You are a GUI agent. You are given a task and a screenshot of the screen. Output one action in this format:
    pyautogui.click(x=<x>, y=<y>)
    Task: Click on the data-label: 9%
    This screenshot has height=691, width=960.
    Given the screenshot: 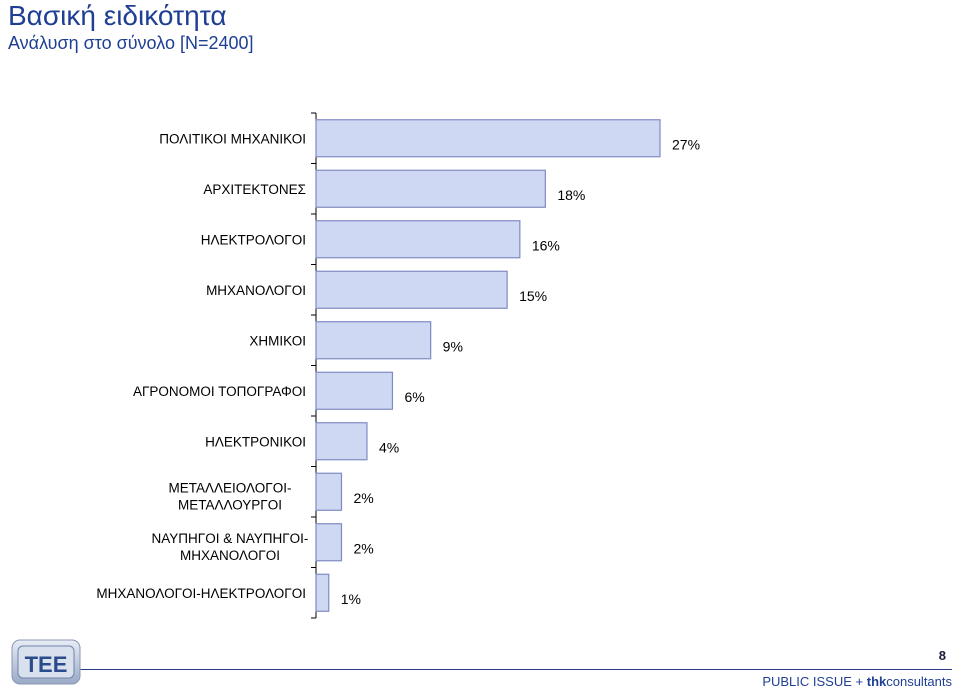 What is the action you would take?
    pyautogui.click(x=453, y=346)
    